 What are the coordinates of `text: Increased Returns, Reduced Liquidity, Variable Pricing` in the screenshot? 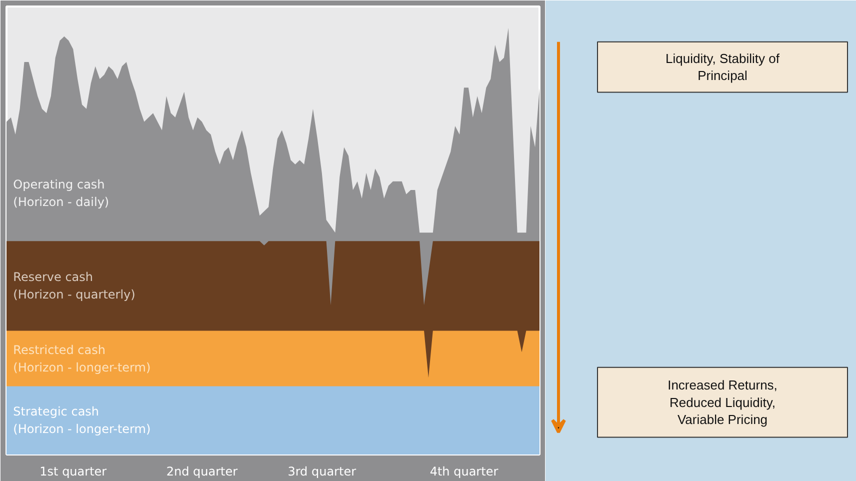 It's located at (723, 403).